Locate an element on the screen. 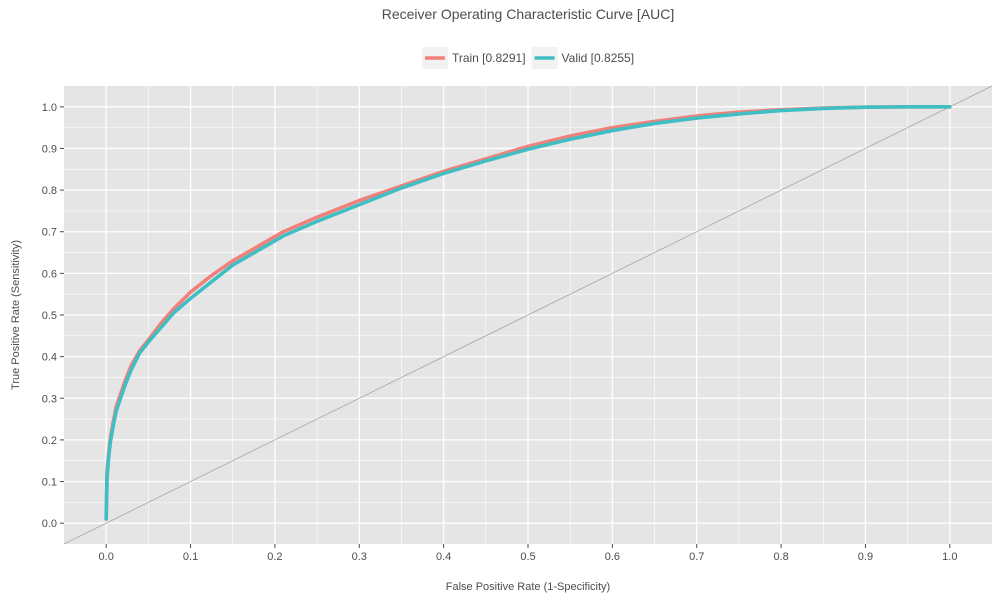 The image size is (1000, 600). y-tick-label: 0.9 is located at coordinates (49, 149).